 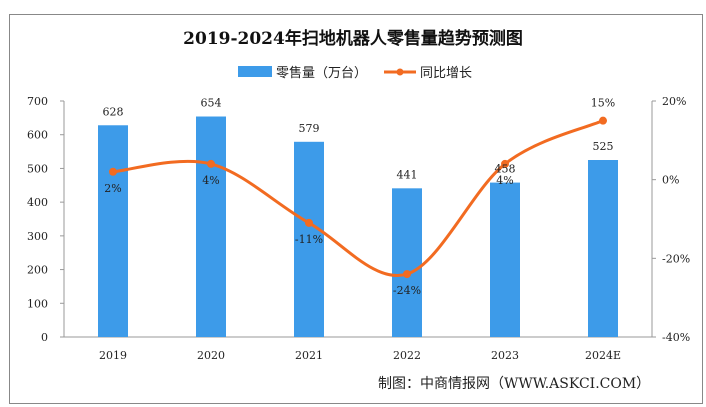 What do you see at coordinates (309, 128) in the screenshot?
I see `bar-value-label: 579` at bounding box center [309, 128].